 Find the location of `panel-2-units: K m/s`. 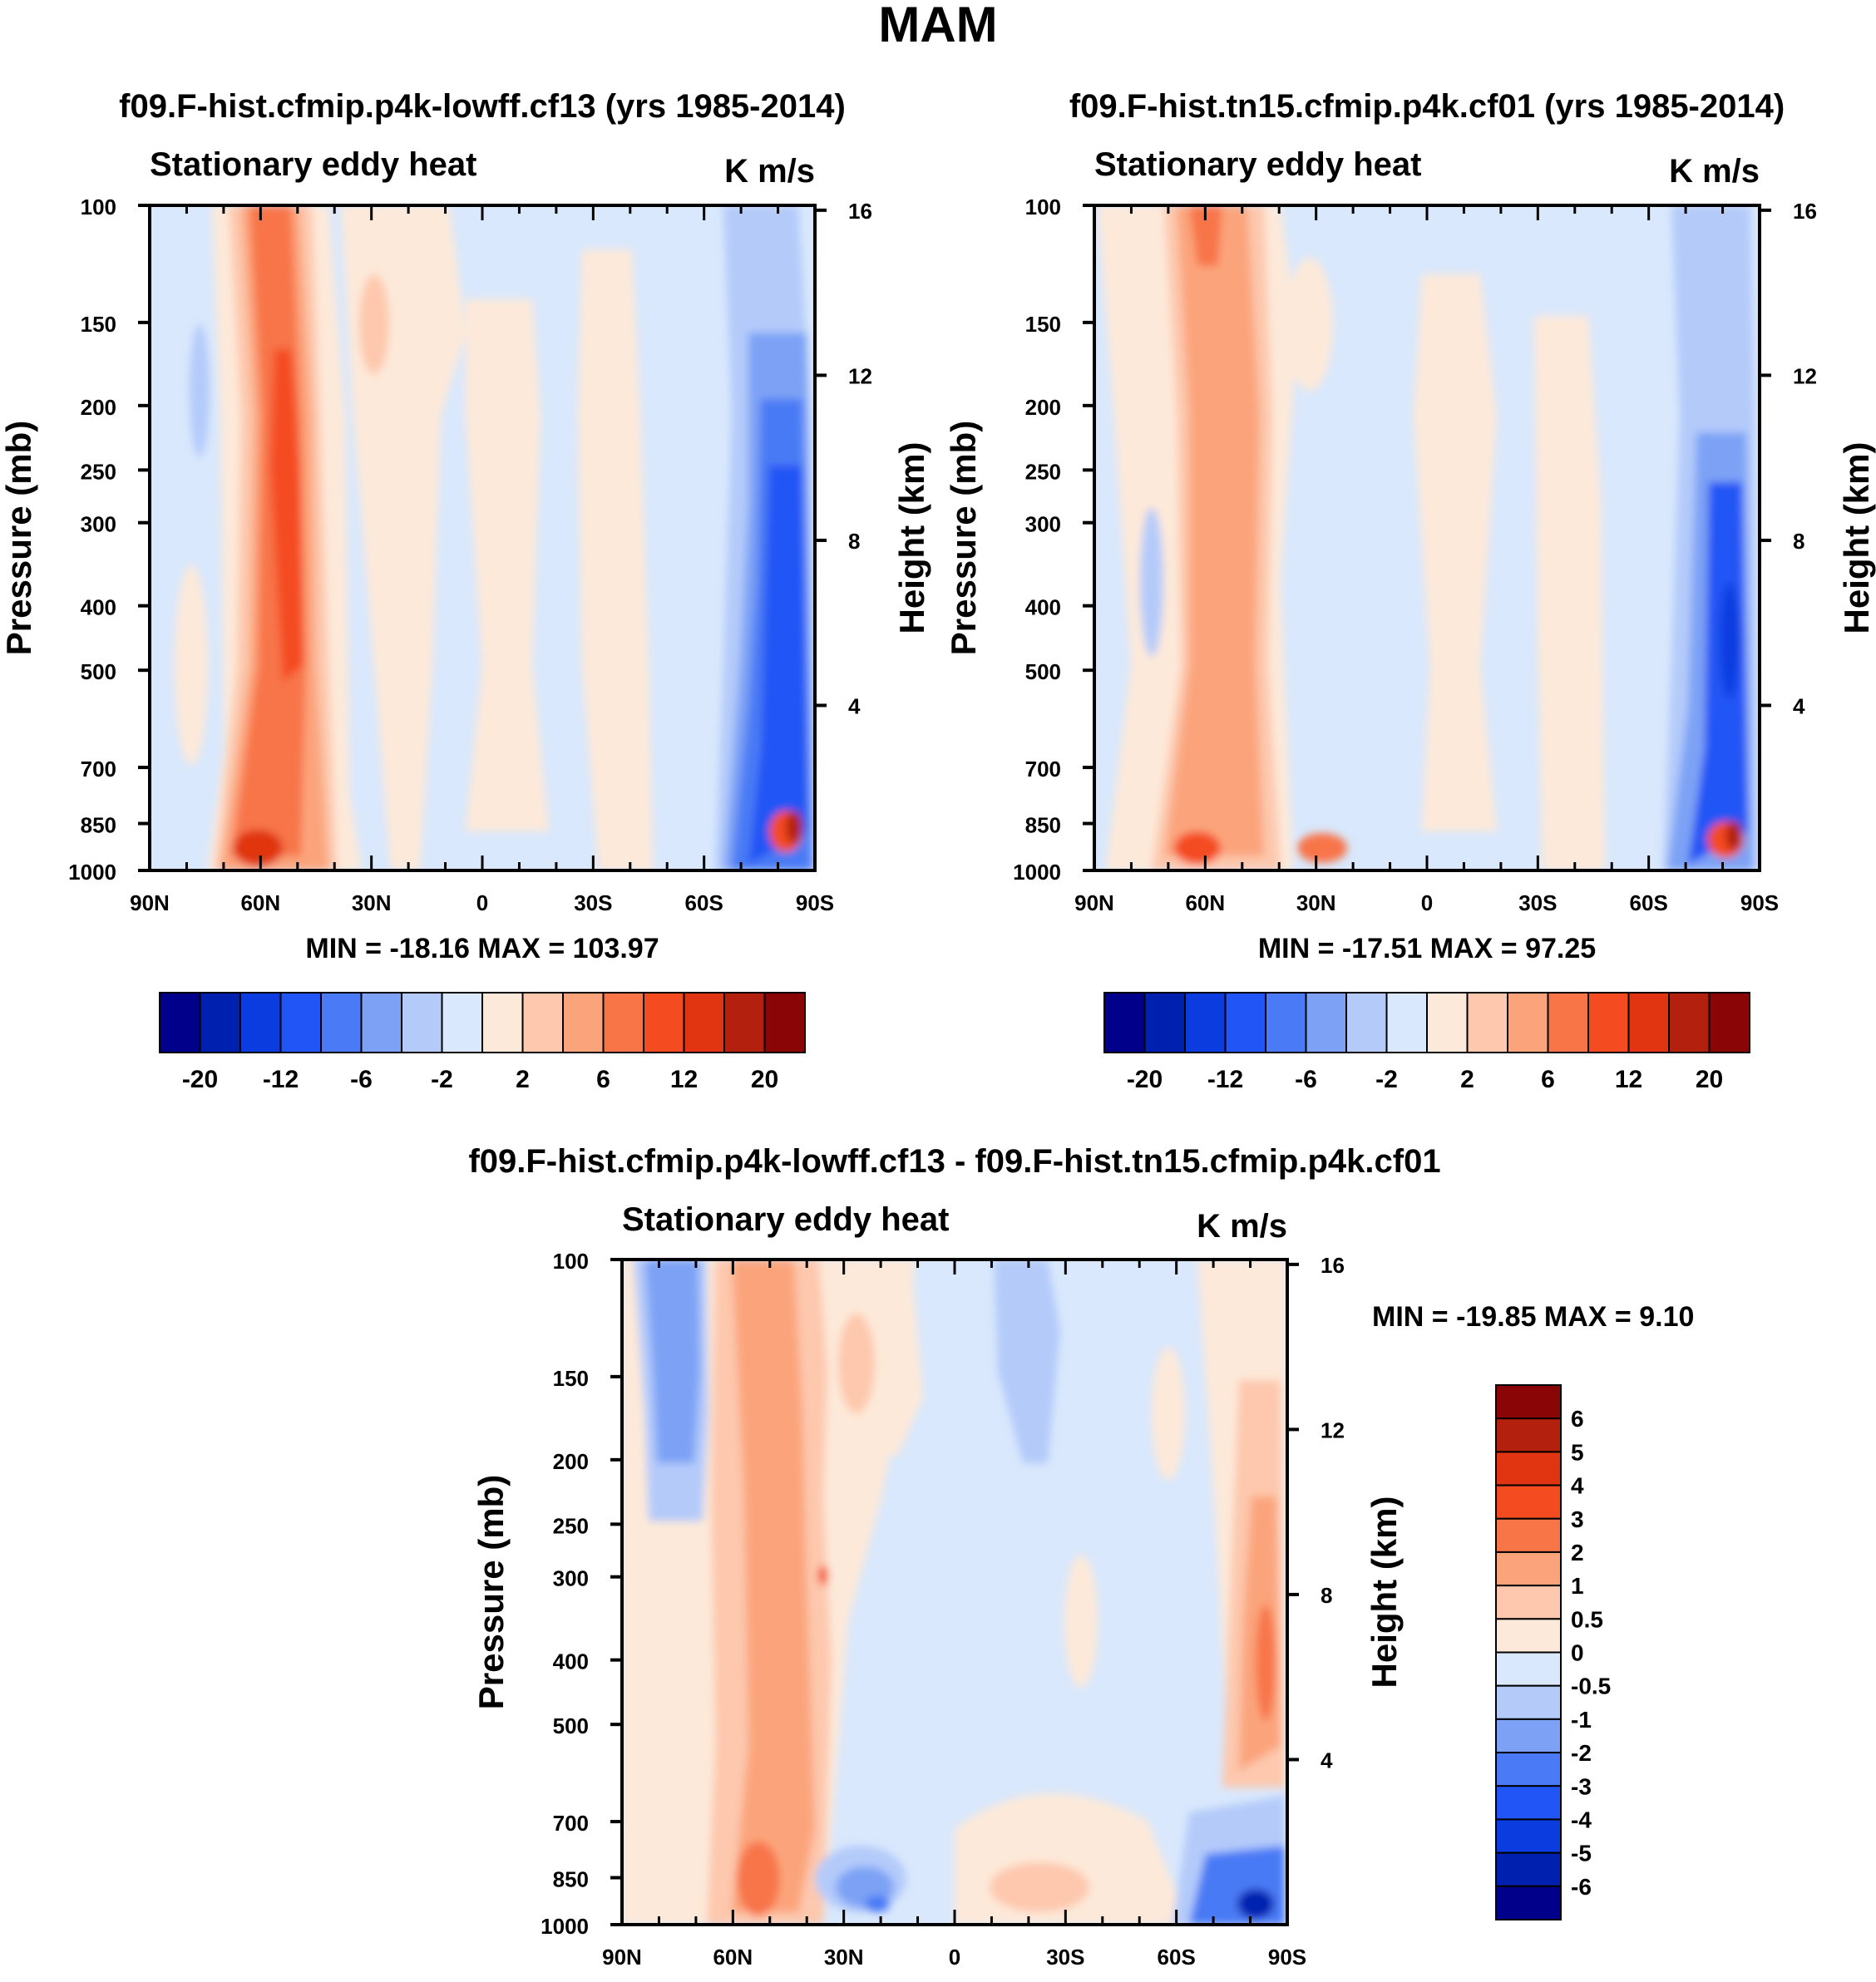

panel-2-units: K m/s is located at coordinates (1714, 171).